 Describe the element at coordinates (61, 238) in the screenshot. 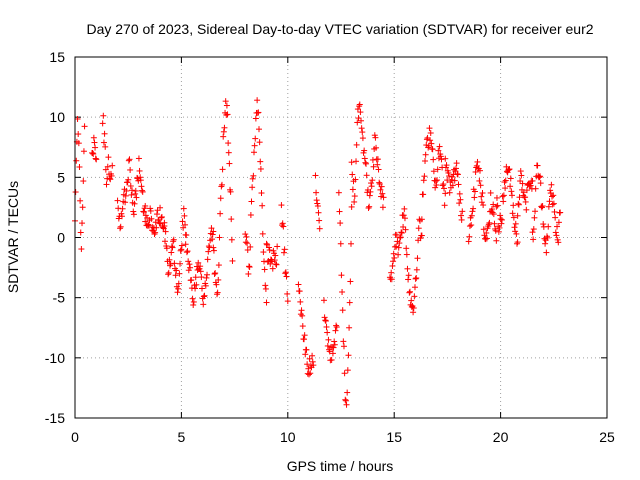

I see `y-tick-label: 0` at that location.